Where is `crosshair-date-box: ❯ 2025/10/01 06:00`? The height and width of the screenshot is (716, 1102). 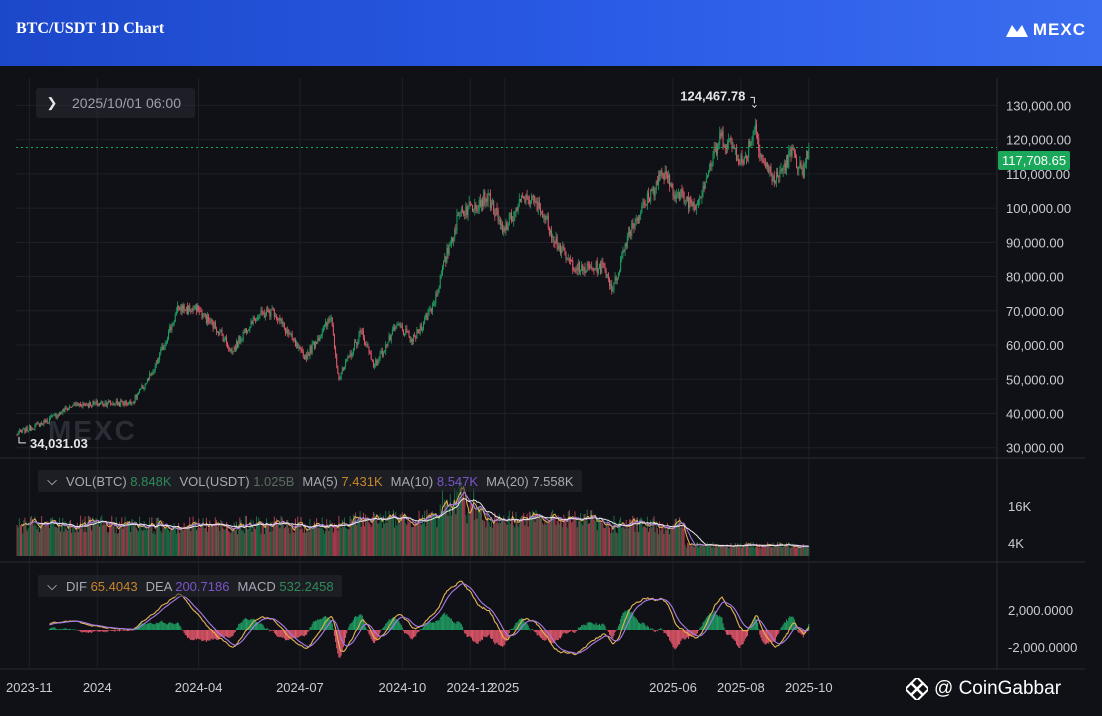 crosshair-date-box: ❯ 2025/10/01 06:00 is located at coordinates (115, 103).